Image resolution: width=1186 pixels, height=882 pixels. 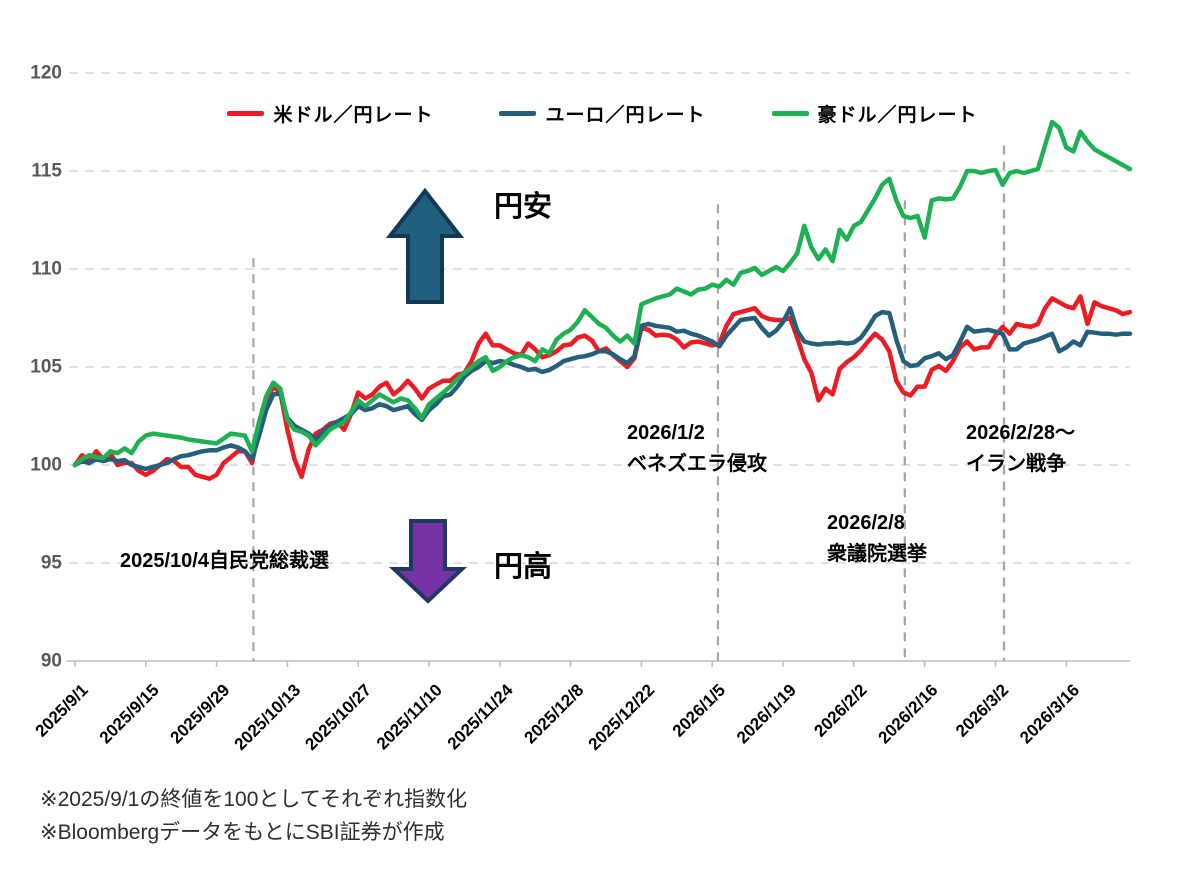 I want to click on x-tick-label: 2025/11/24, so click(x=480, y=716).